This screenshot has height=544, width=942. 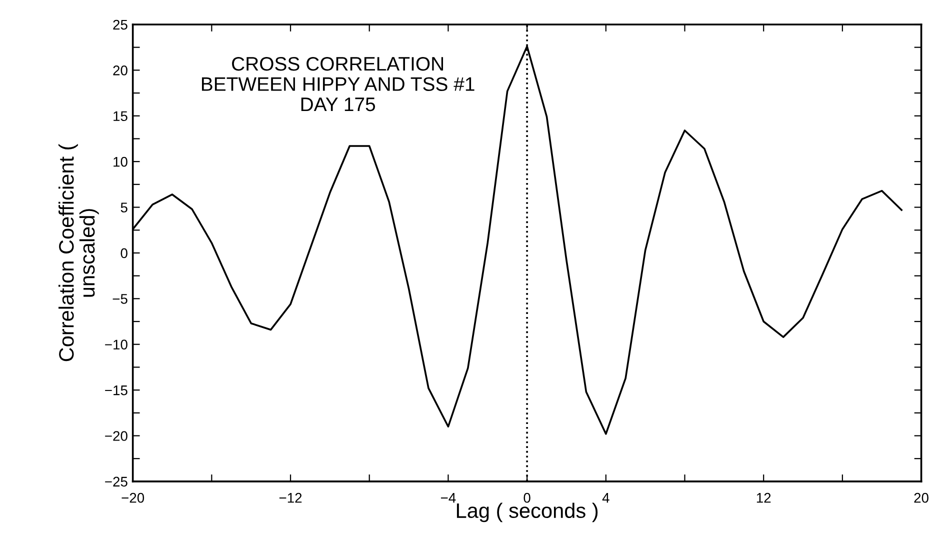 I want to click on text: CROSS CORRELATION BETWEEN HIPPY AND TSS #1 DAY 175, so click(x=338, y=84).